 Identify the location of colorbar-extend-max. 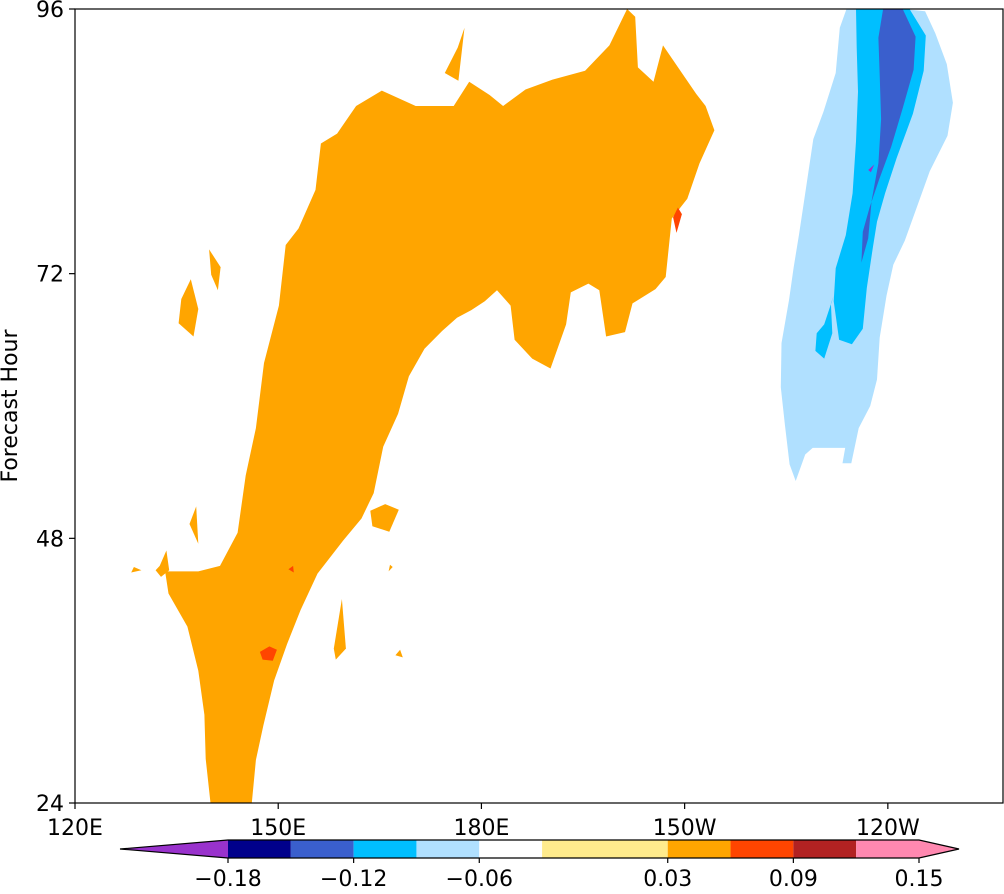
(939, 849).